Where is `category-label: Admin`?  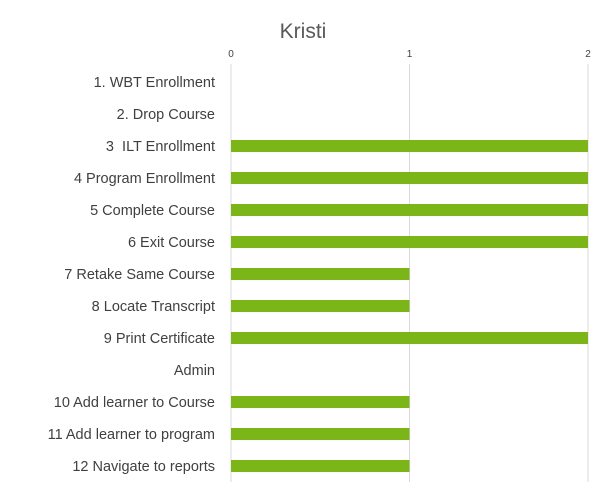
category-label: Admin is located at coordinates (194, 371).